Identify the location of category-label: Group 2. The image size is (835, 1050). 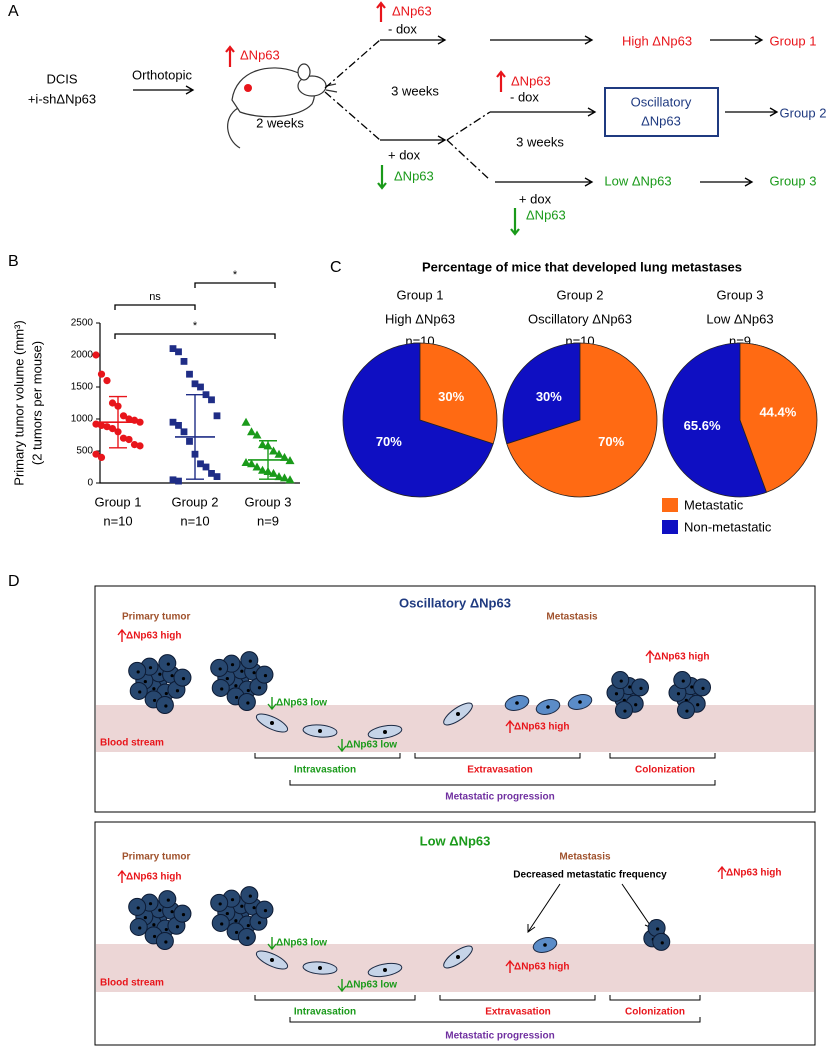
(195, 501).